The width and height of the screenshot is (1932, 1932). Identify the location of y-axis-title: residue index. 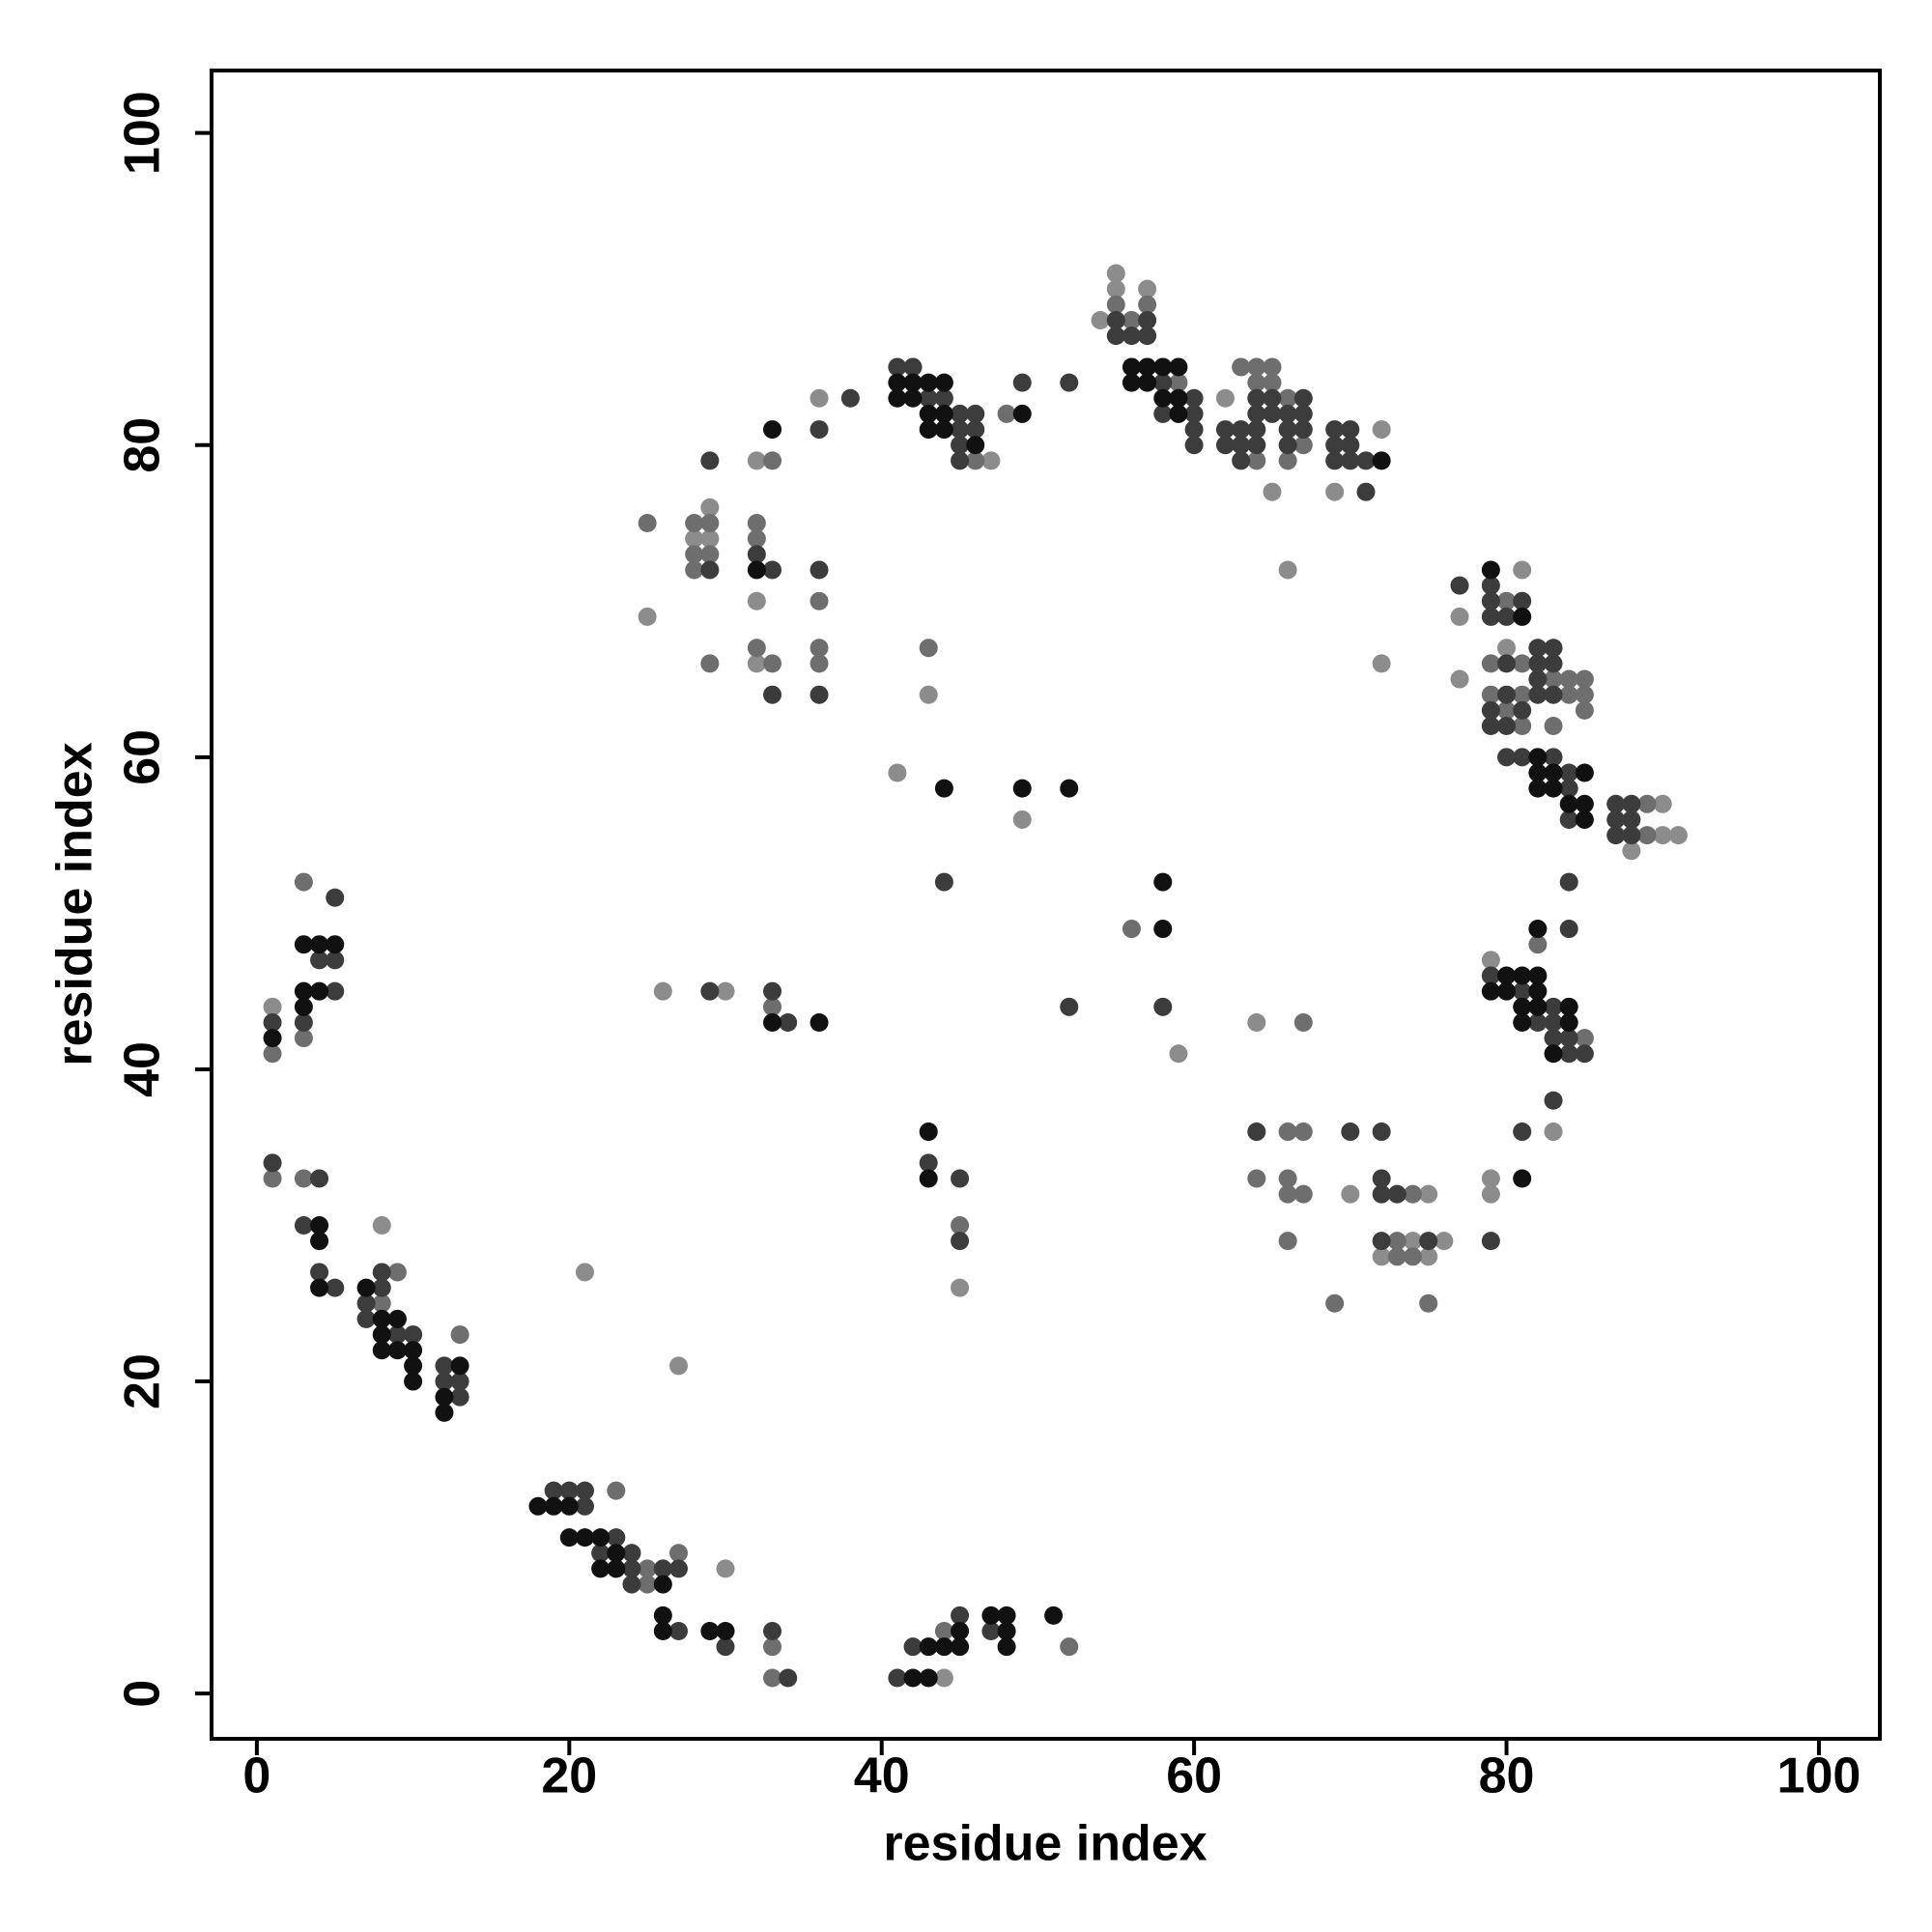
(75, 903).